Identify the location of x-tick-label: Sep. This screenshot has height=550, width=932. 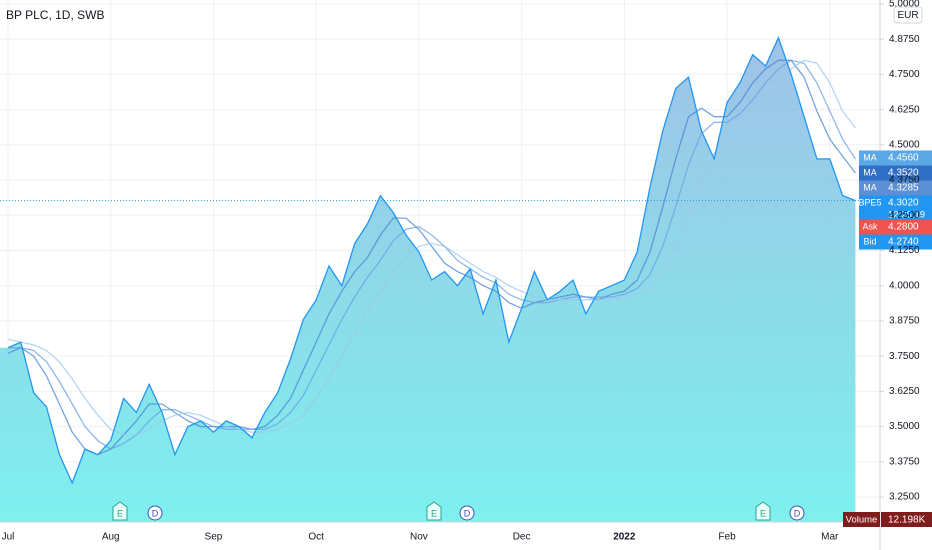
(214, 537).